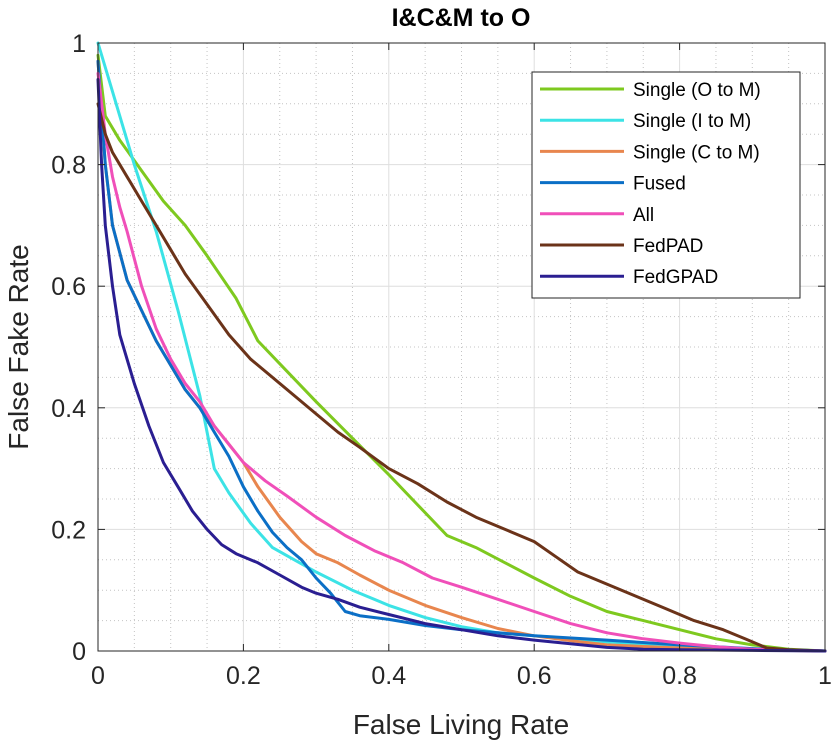 Image resolution: width=831 pixels, height=744 pixels. Describe the element at coordinates (68, 530) in the screenshot. I see `y-tick-label: 0.2` at that location.